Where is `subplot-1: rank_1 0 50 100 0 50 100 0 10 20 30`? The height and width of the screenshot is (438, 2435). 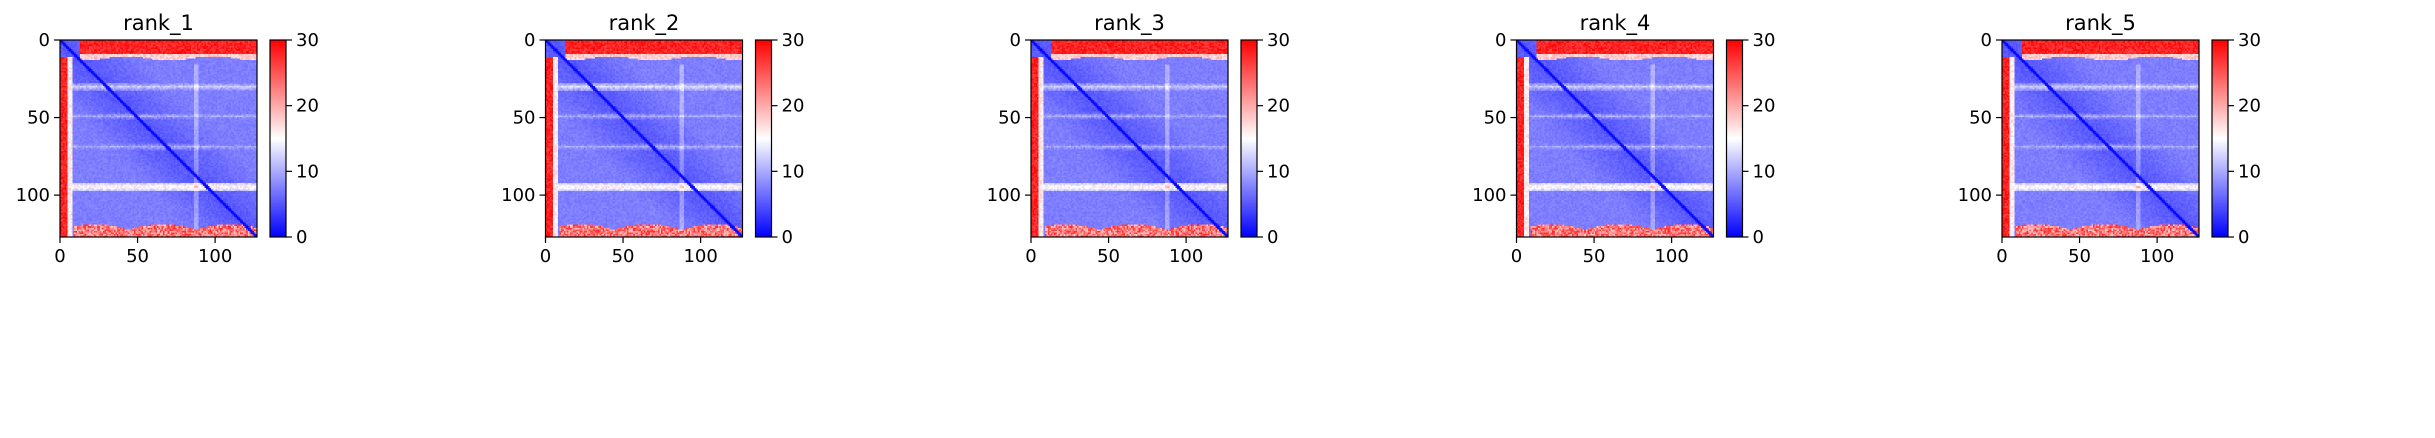 subplot-1: rank_1 0 50 100 0 50 100 0 10 20 30 is located at coordinates (167, 139).